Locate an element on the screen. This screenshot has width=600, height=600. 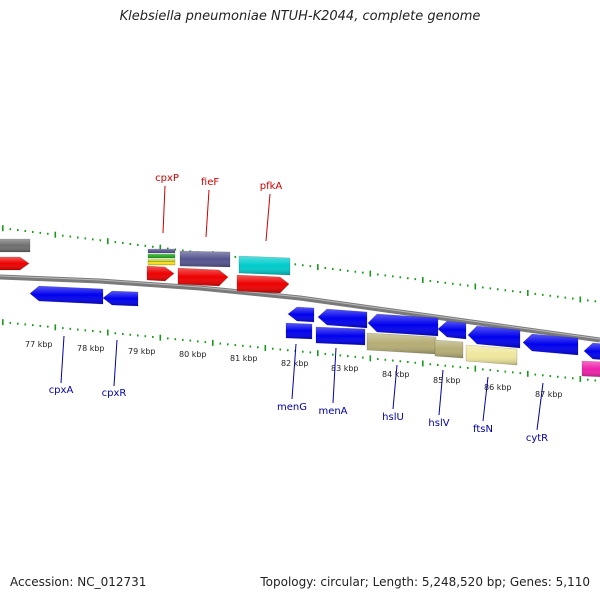
gene-feature-ftsN-yellow is located at coordinates (491, 355).